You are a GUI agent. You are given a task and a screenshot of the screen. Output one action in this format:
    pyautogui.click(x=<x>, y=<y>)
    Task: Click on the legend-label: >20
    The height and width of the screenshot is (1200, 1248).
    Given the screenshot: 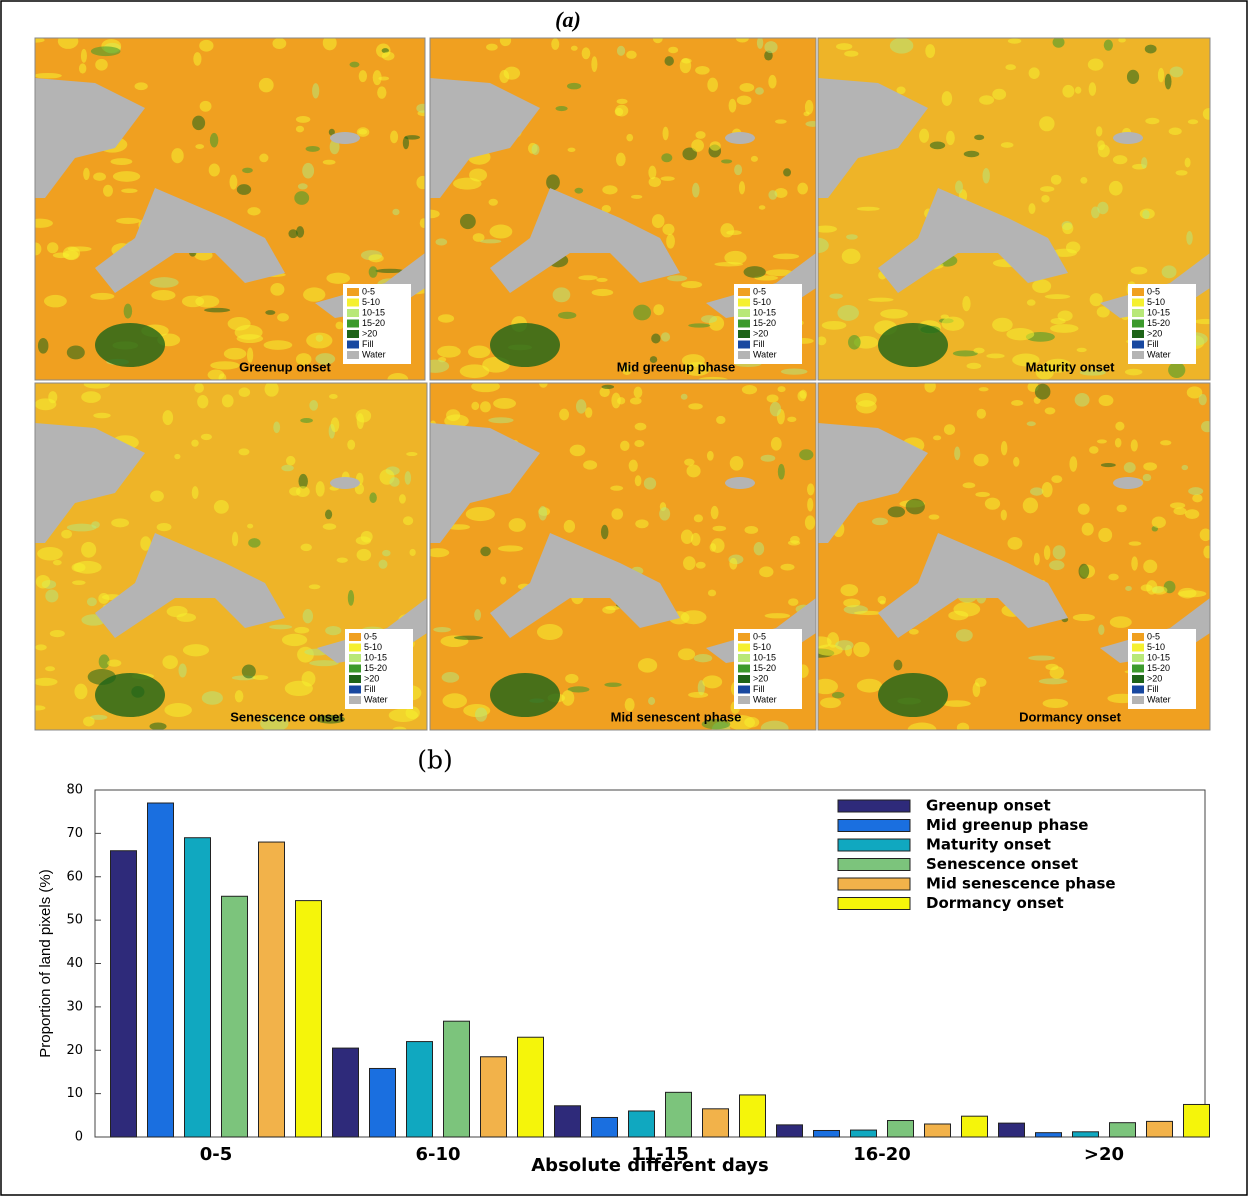 What is the action you would take?
    pyautogui.click(x=760, y=678)
    